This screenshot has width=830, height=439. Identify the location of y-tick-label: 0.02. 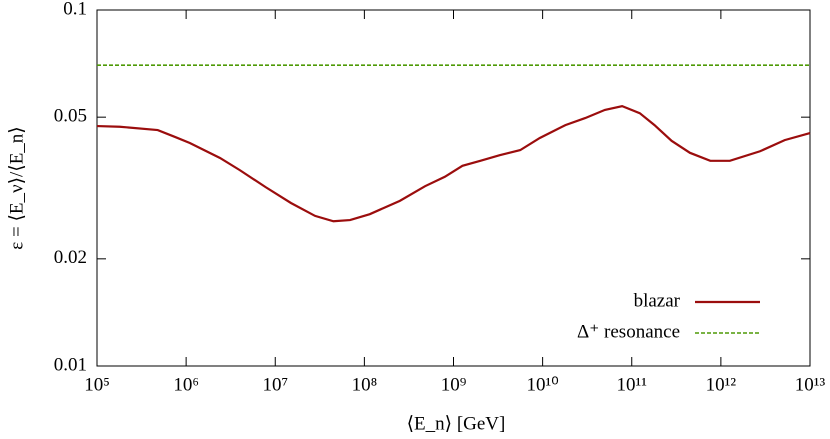
(70, 257).